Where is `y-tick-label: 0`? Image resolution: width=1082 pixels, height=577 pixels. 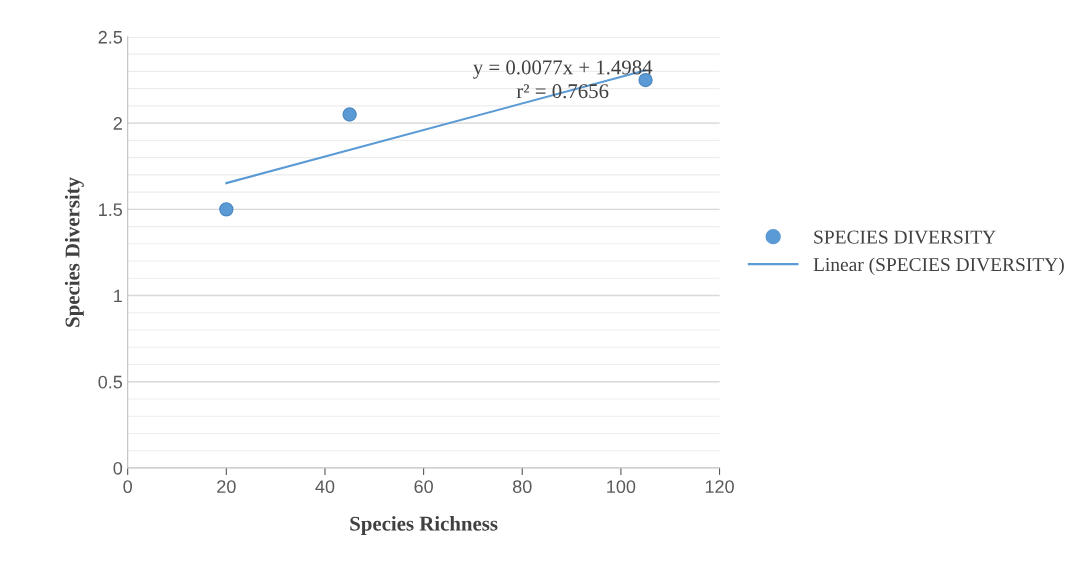 y-tick-label: 0 is located at coordinates (118, 468).